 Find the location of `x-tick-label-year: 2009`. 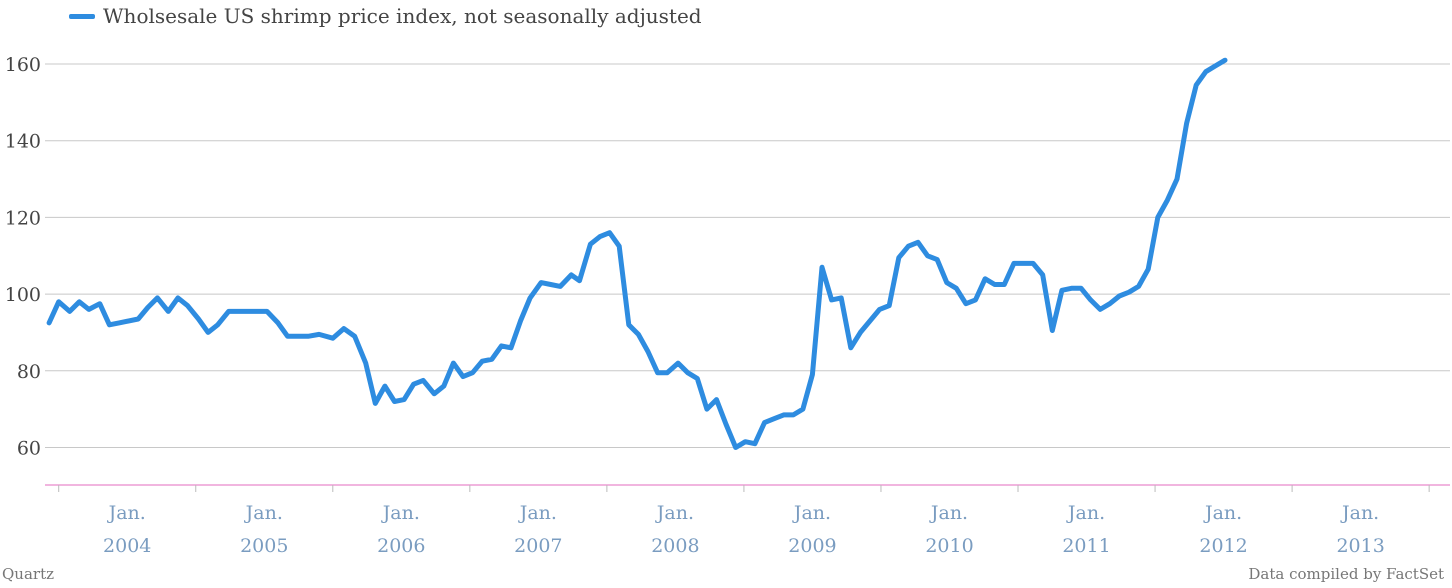

x-tick-label-year: 2009 is located at coordinates (812, 546).